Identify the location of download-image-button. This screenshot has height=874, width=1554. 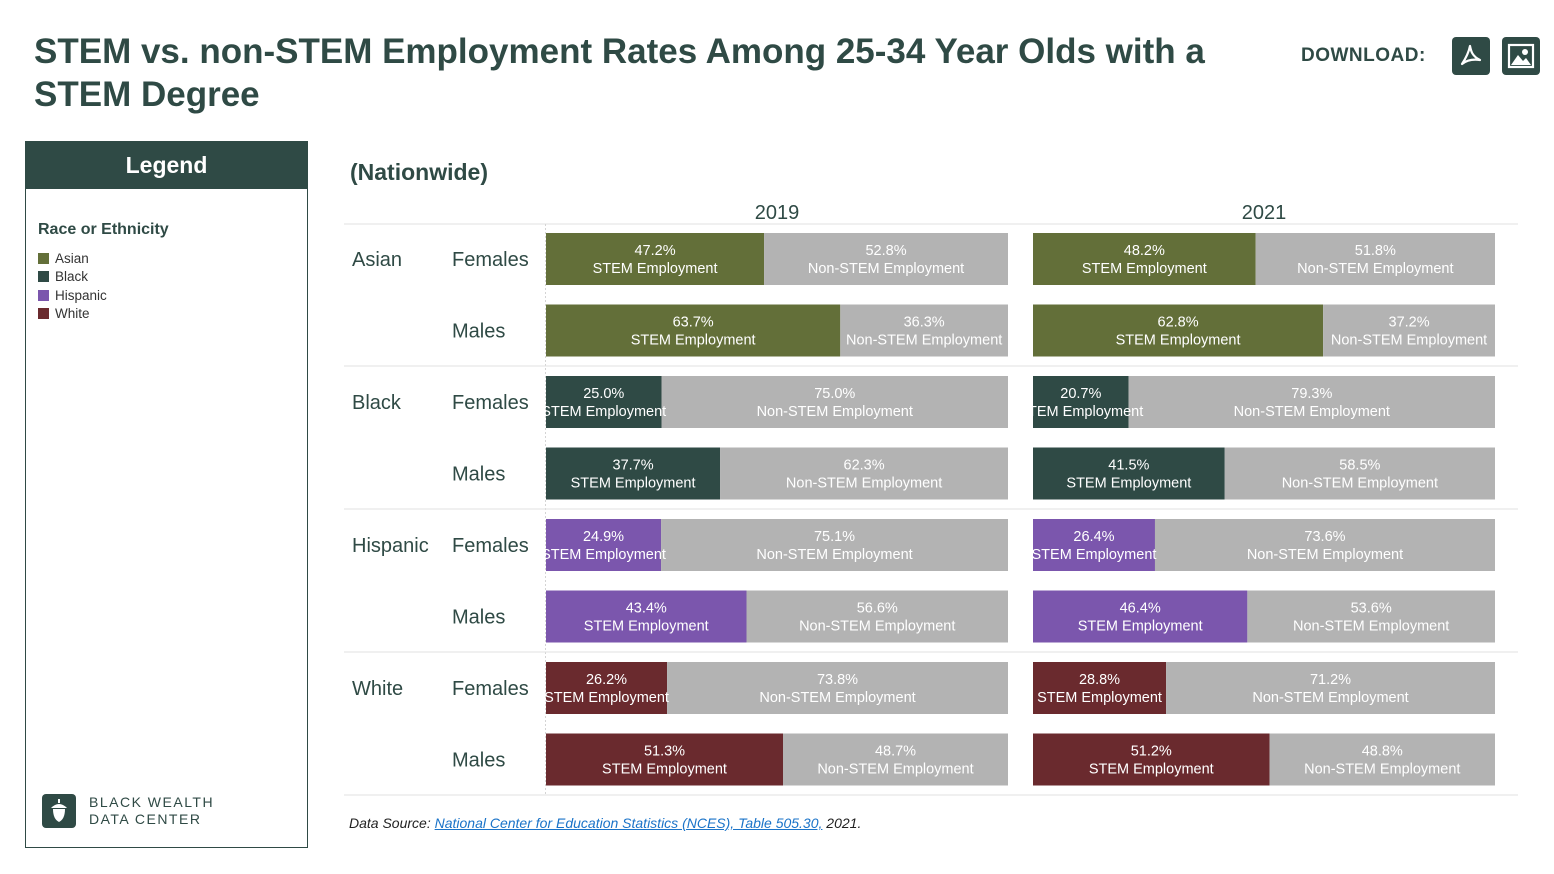
(1520, 56).